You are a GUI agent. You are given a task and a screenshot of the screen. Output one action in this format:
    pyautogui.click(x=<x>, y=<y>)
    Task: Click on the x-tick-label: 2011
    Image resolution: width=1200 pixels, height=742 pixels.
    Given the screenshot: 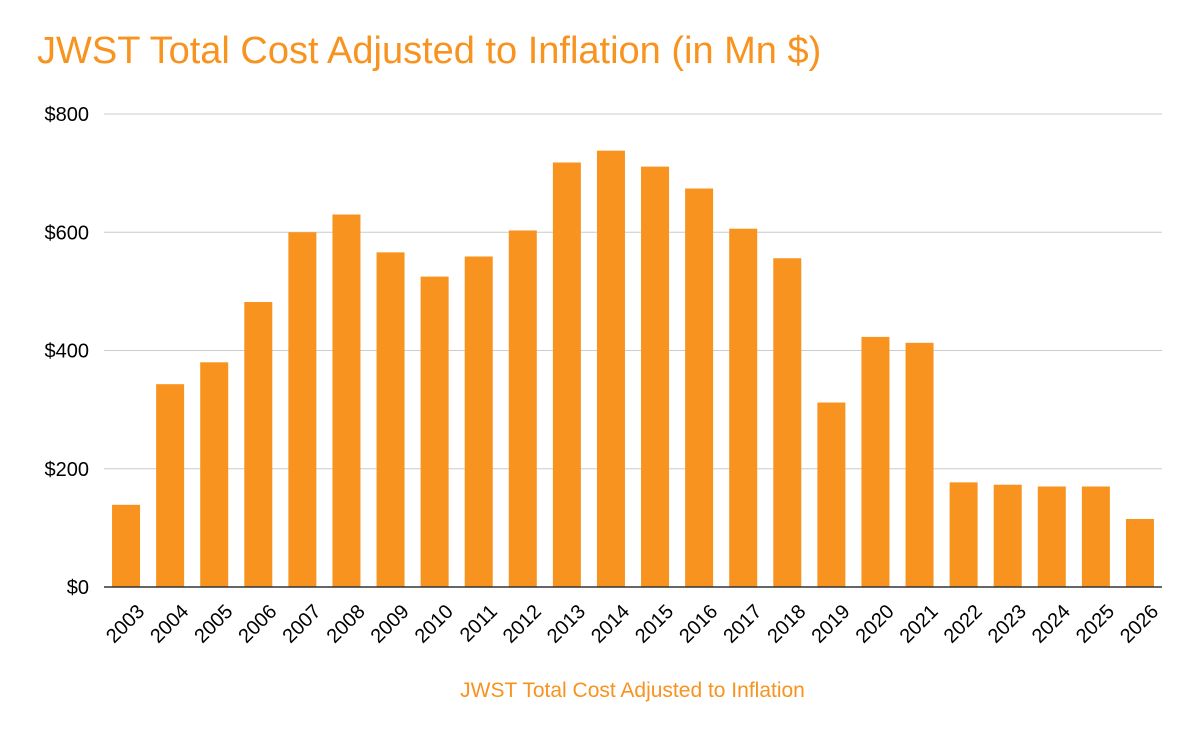 What is the action you would take?
    pyautogui.click(x=479, y=624)
    